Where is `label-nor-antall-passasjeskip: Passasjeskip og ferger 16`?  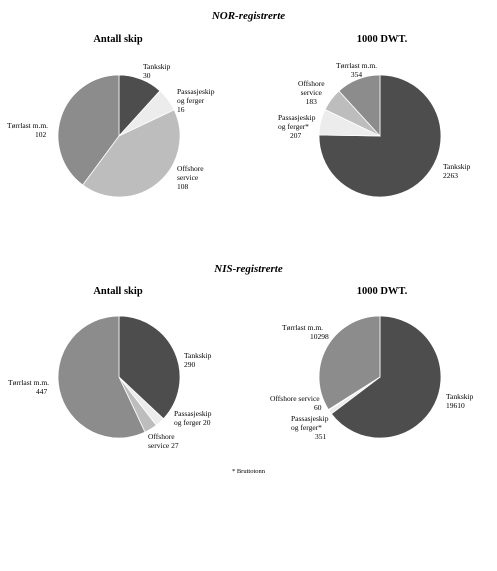
label-nor-antall-passasjeskip: Passasjeskip og ferger 16 is located at coordinates (196, 100).